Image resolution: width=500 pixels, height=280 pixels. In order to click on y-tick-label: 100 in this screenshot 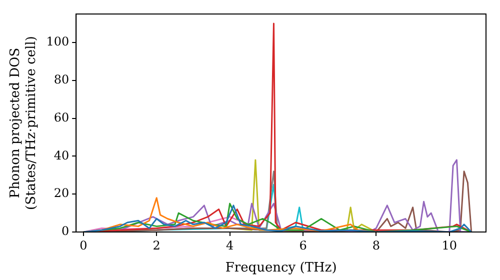, I will do `click(58, 41)`.